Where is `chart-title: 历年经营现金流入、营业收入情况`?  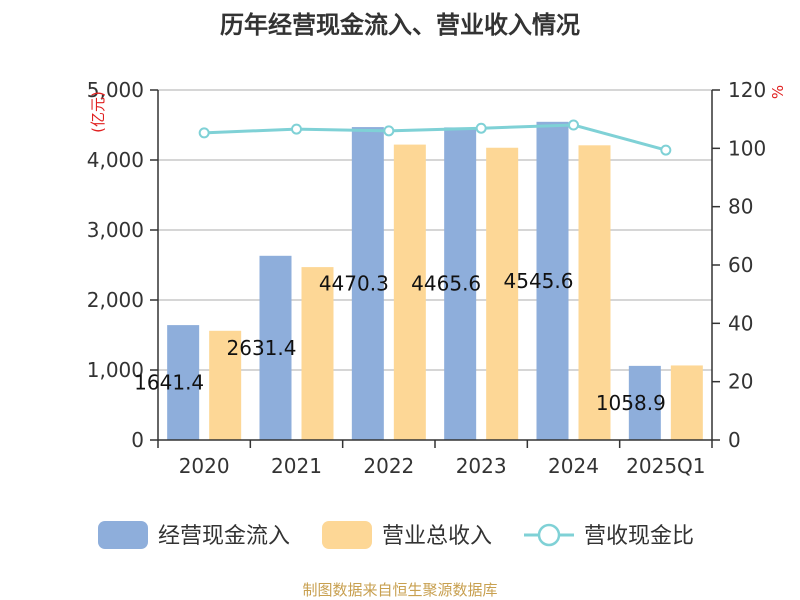 chart-title: 历年经营现金流入、营业收入情况 is located at coordinates (400, 25).